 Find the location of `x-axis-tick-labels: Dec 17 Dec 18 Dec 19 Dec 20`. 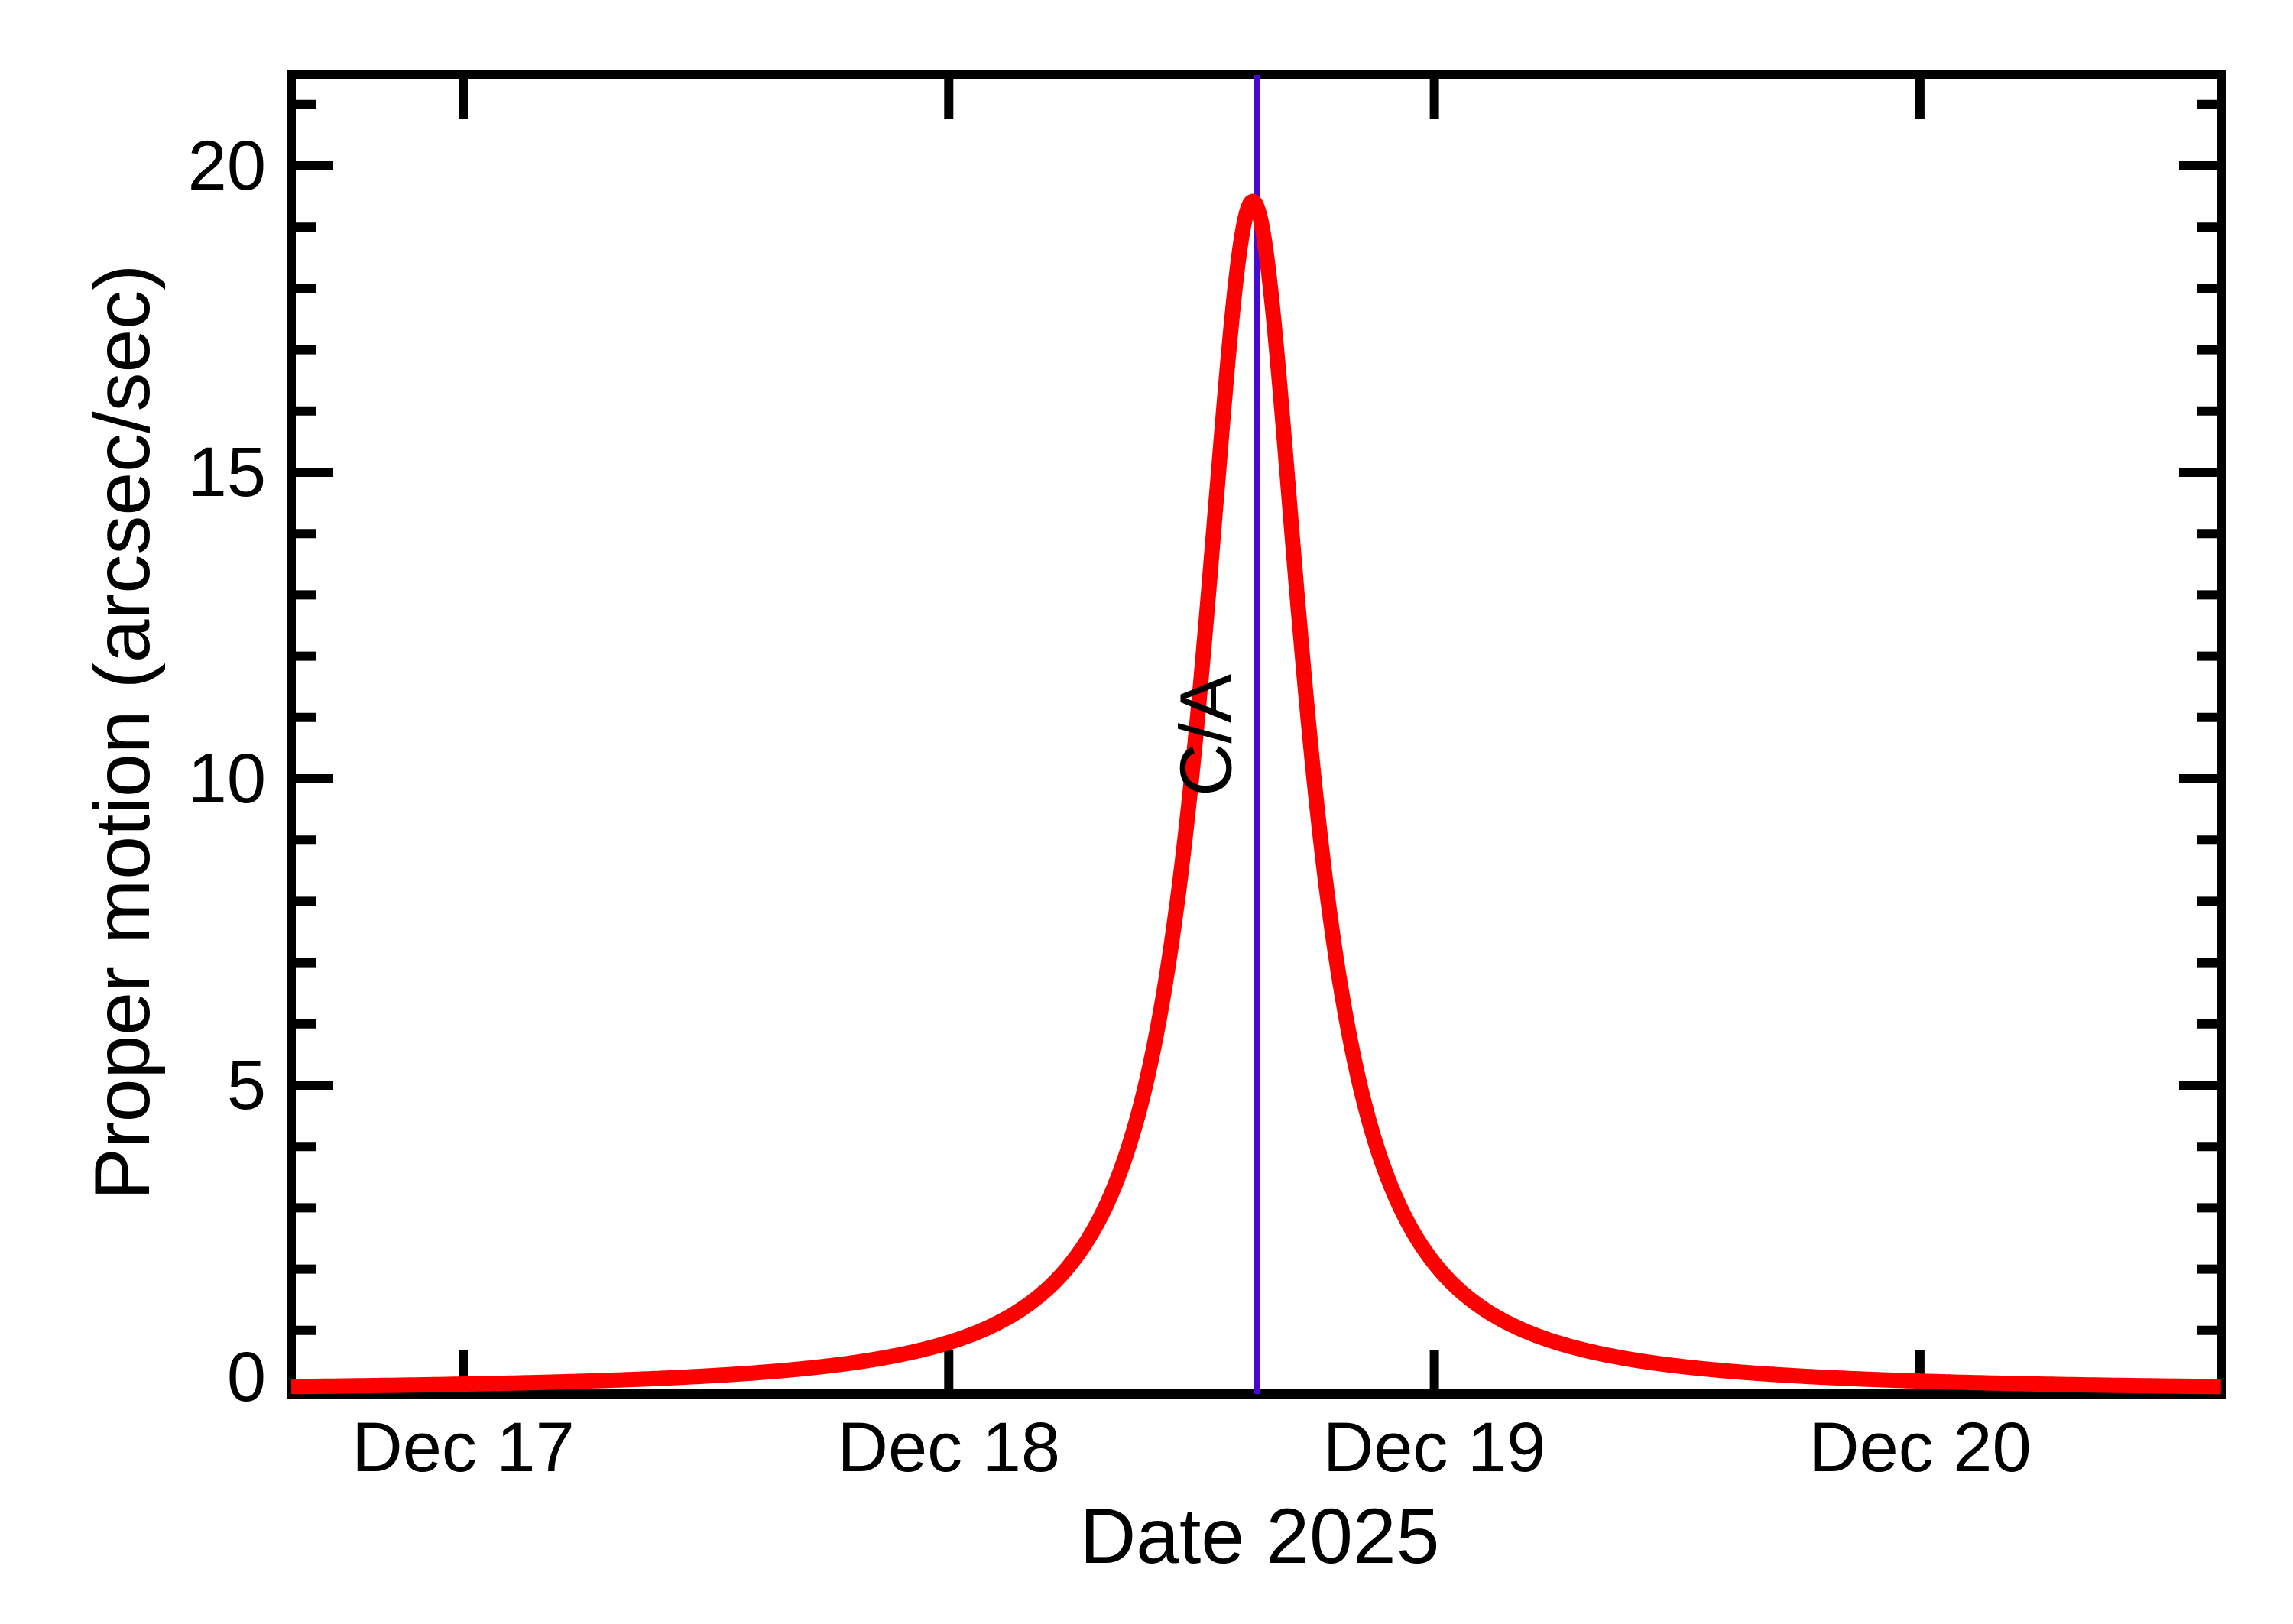

x-axis-tick-labels: Dec 17 Dec 18 Dec 19 Dec 20 is located at coordinates (1191, 1447).